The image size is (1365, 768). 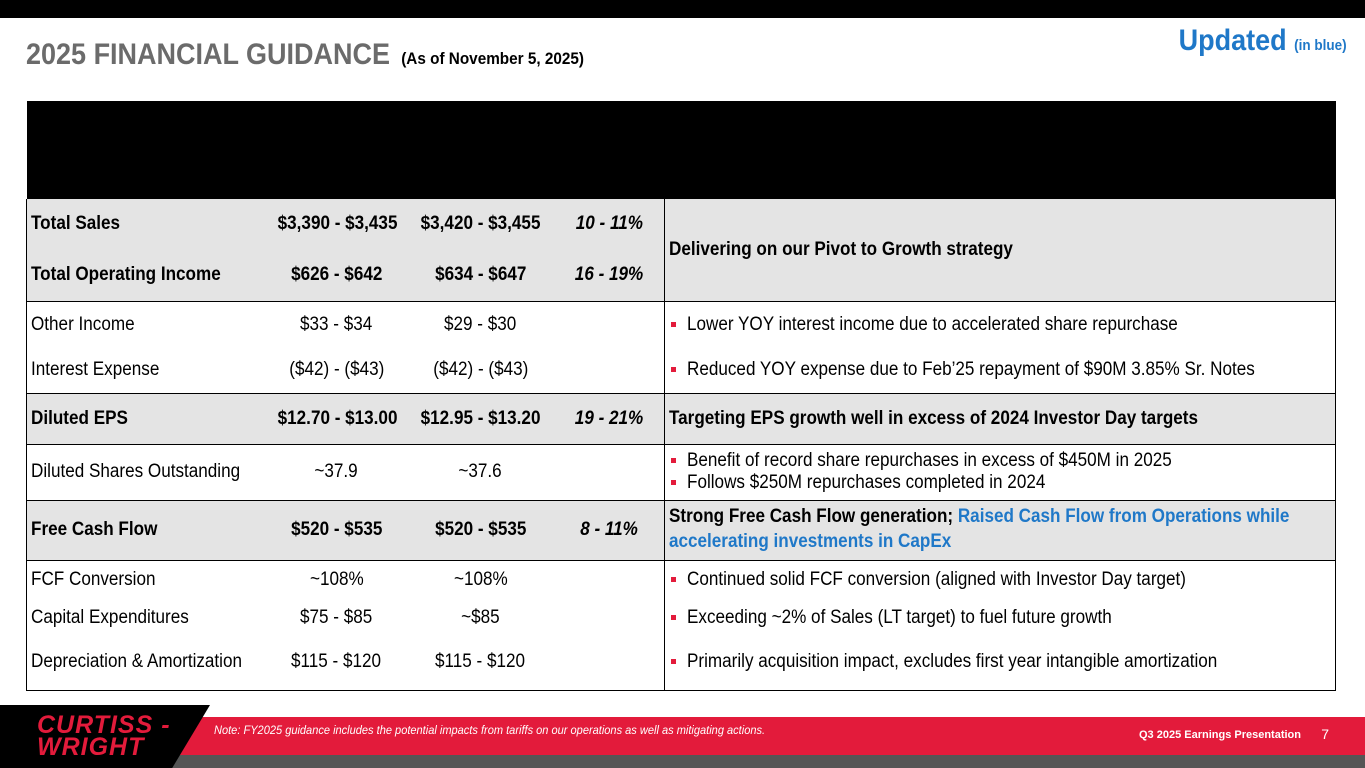 I want to click on row-prior: ~108%, so click(x=336, y=580).